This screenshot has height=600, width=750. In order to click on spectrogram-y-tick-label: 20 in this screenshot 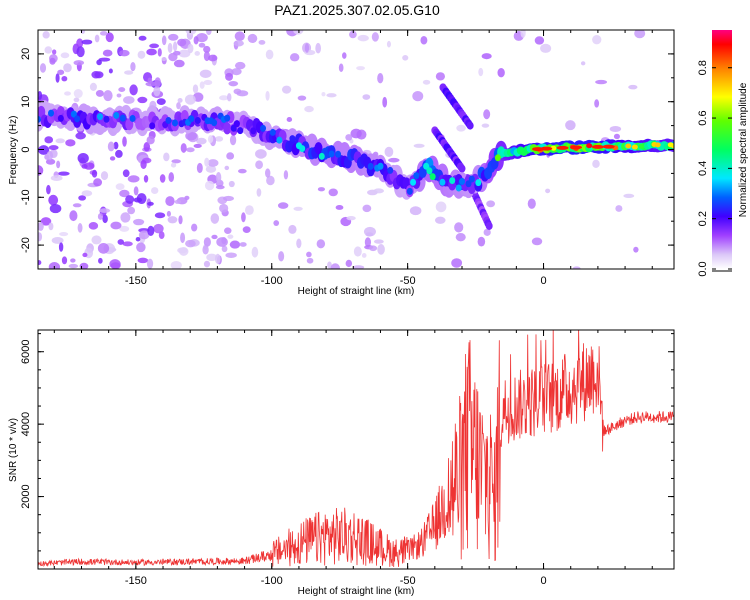, I will do `click(26, 54)`.